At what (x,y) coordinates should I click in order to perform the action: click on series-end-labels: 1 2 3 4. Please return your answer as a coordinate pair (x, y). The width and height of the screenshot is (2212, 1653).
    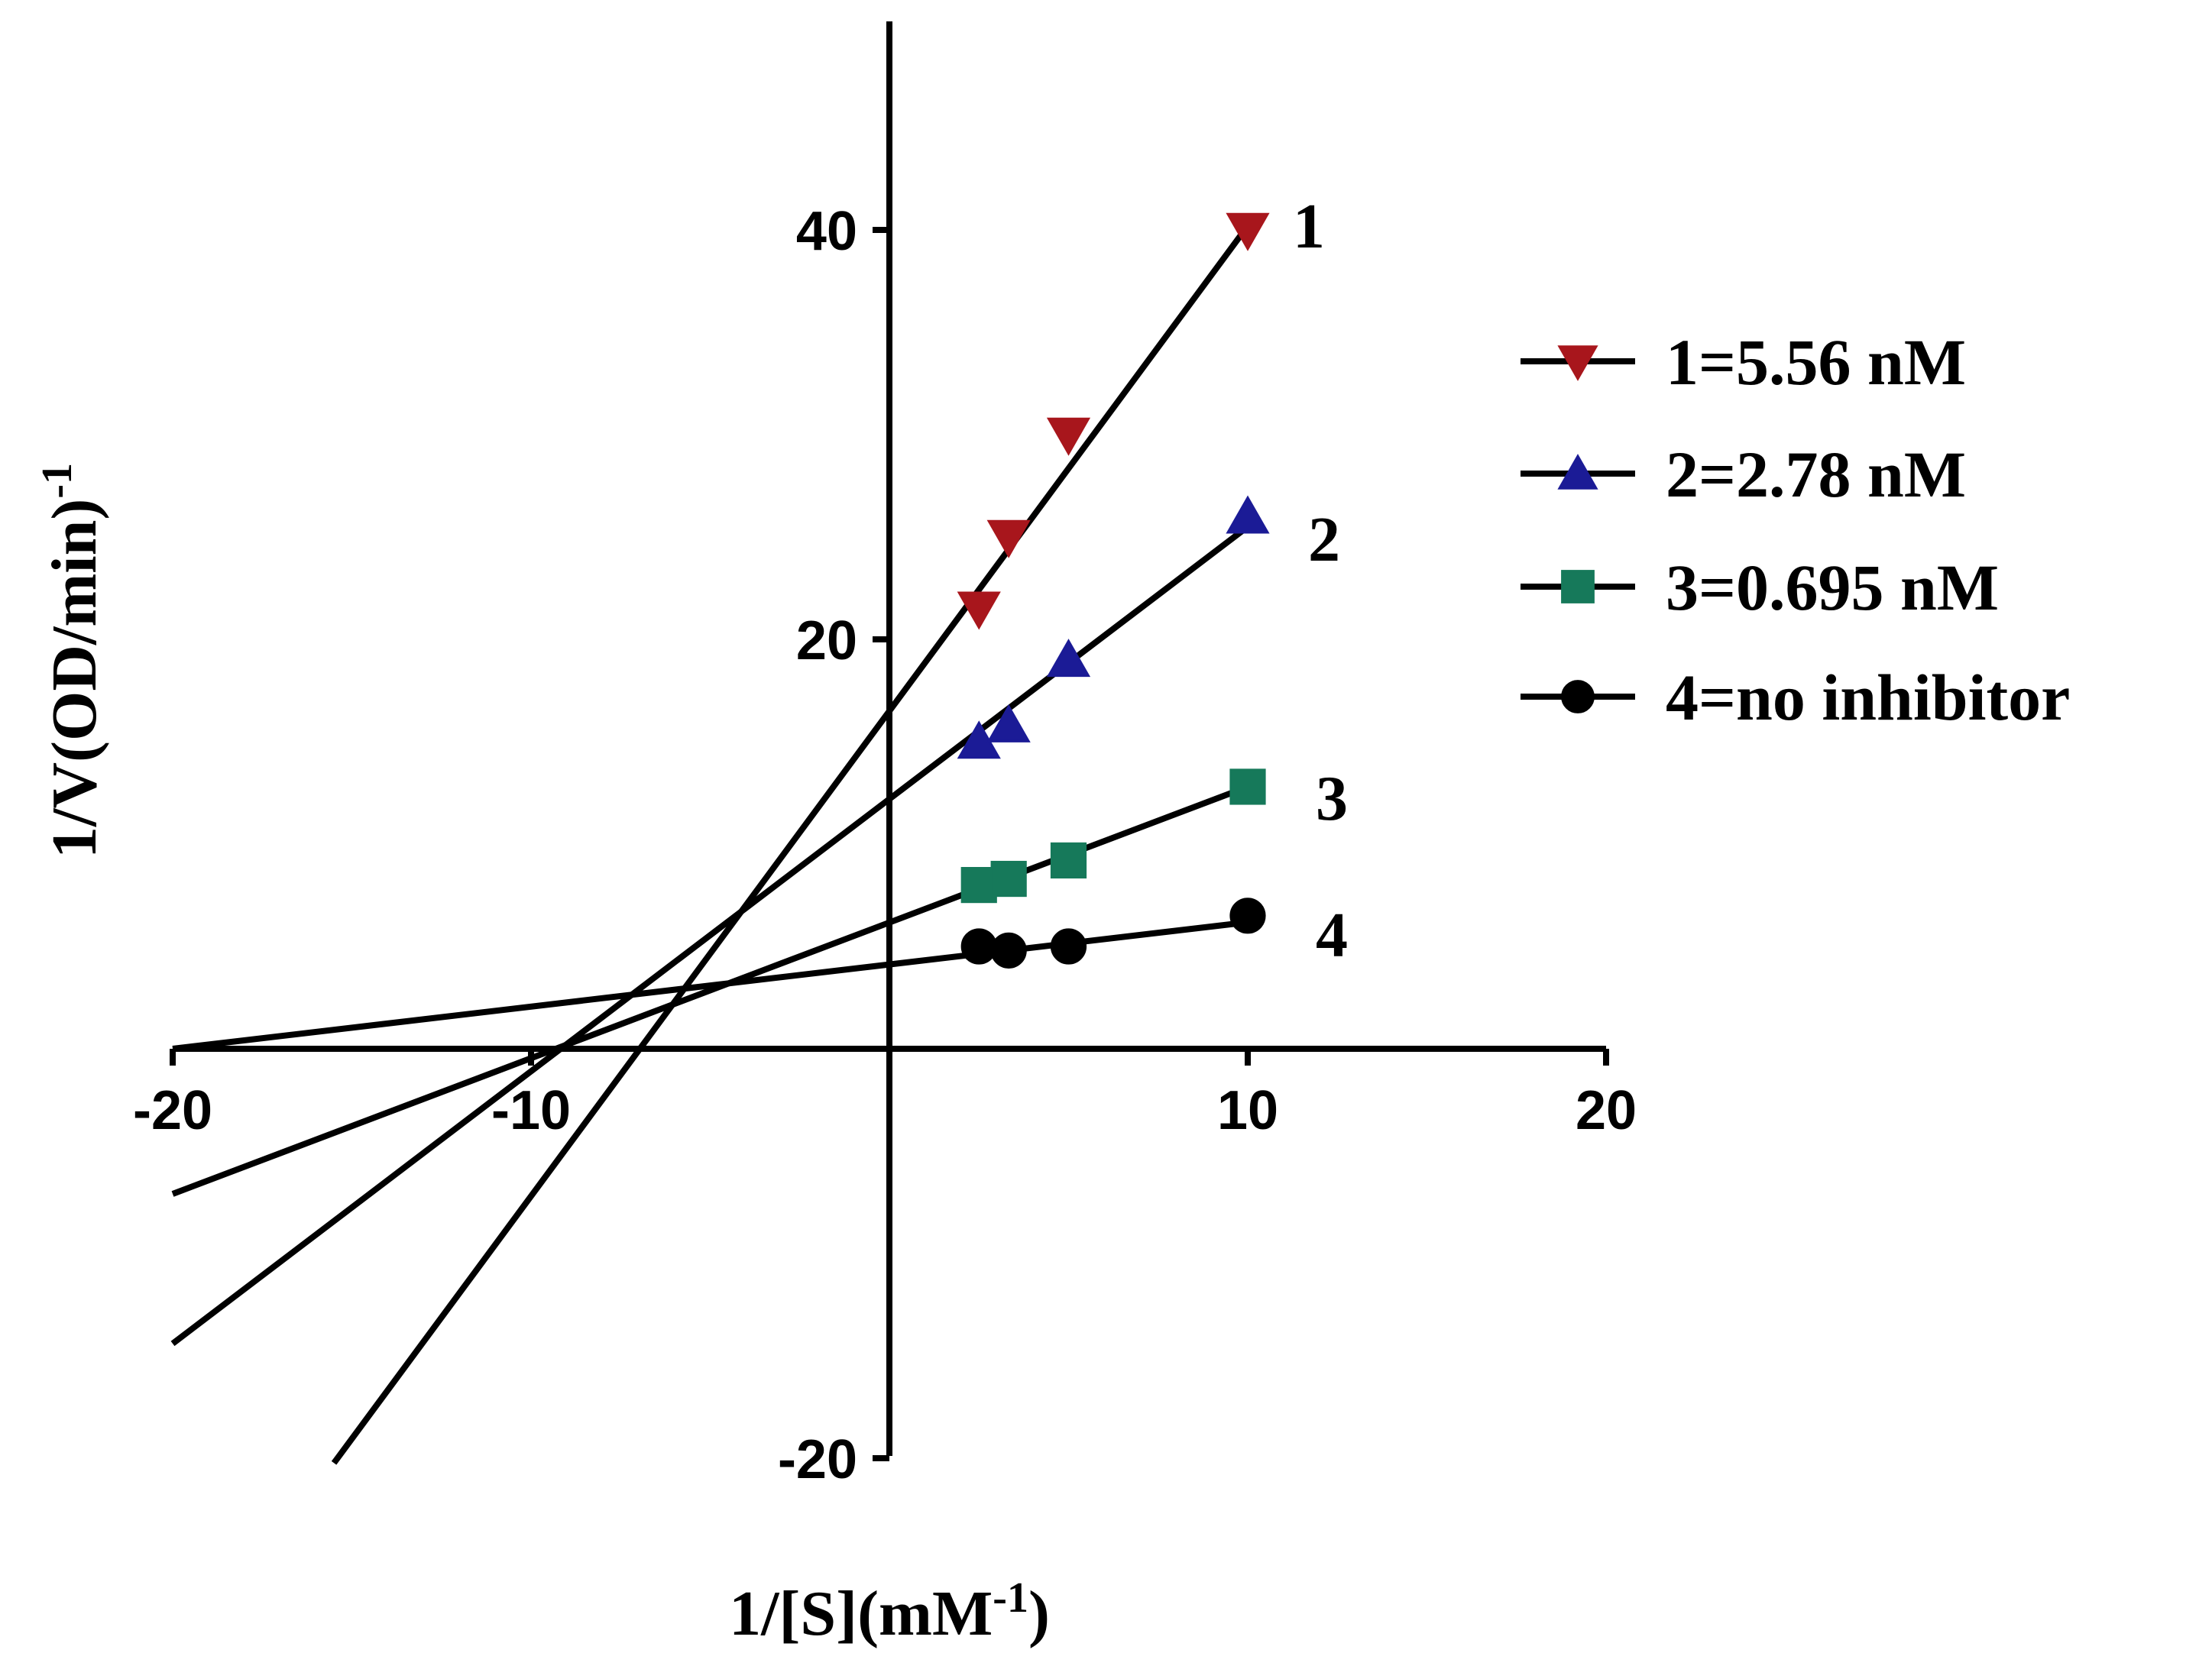
    Looking at the image, I should click on (1320, 581).